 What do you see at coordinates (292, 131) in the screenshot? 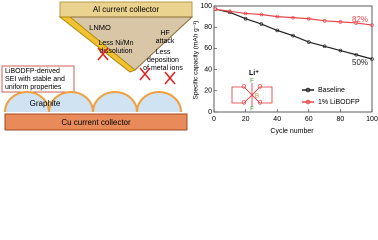
I see `x-axis-title: Cycle number` at bounding box center [292, 131].